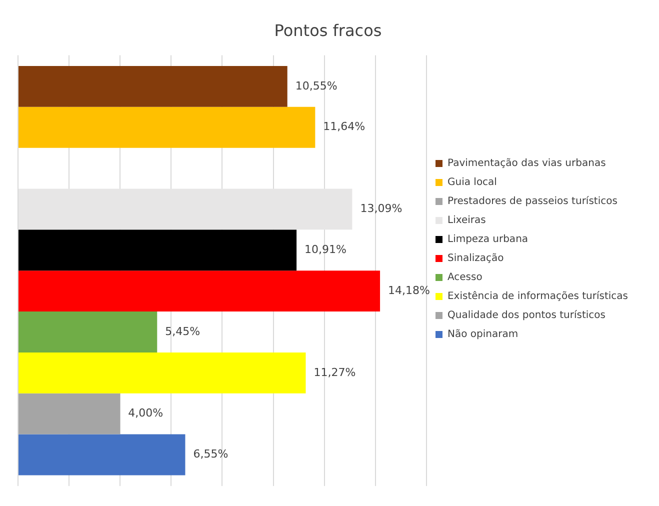 The height and width of the screenshot is (506, 659). I want to click on data-label: 6,55%, so click(210, 454).